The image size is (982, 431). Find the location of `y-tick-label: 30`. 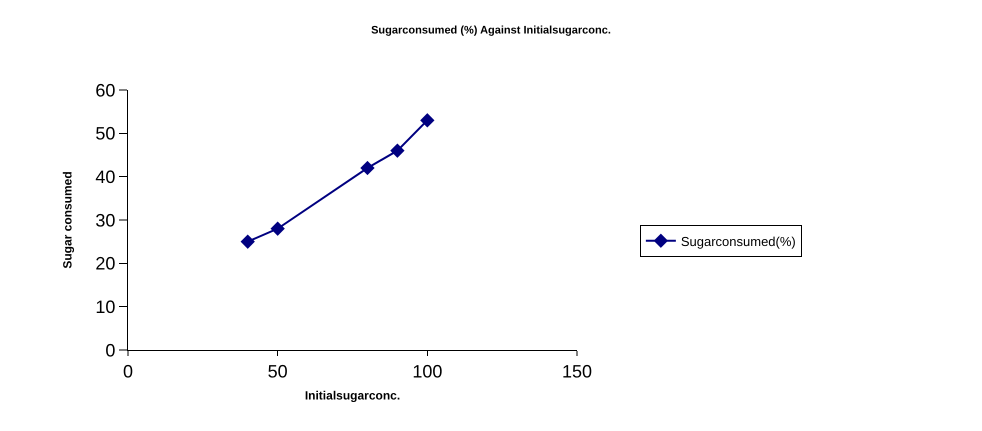

y-tick-label: 30 is located at coordinates (105, 220).